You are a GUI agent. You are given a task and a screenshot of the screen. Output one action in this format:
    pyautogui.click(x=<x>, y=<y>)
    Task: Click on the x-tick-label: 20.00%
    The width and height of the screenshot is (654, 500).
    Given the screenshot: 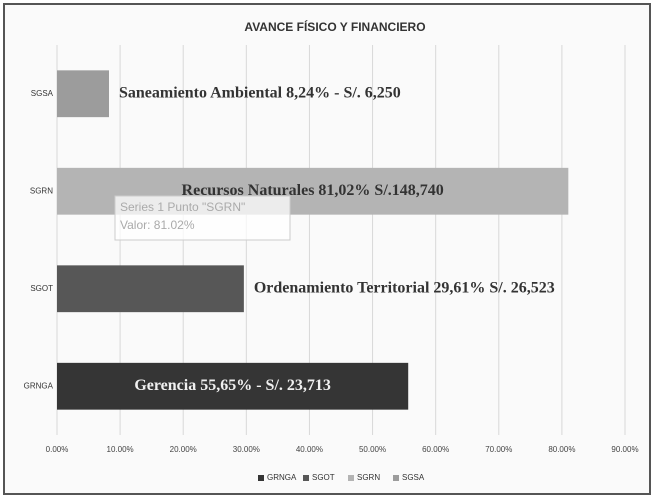 What is the action you would take?
    pyautogui.click(x=183, y=449)
    